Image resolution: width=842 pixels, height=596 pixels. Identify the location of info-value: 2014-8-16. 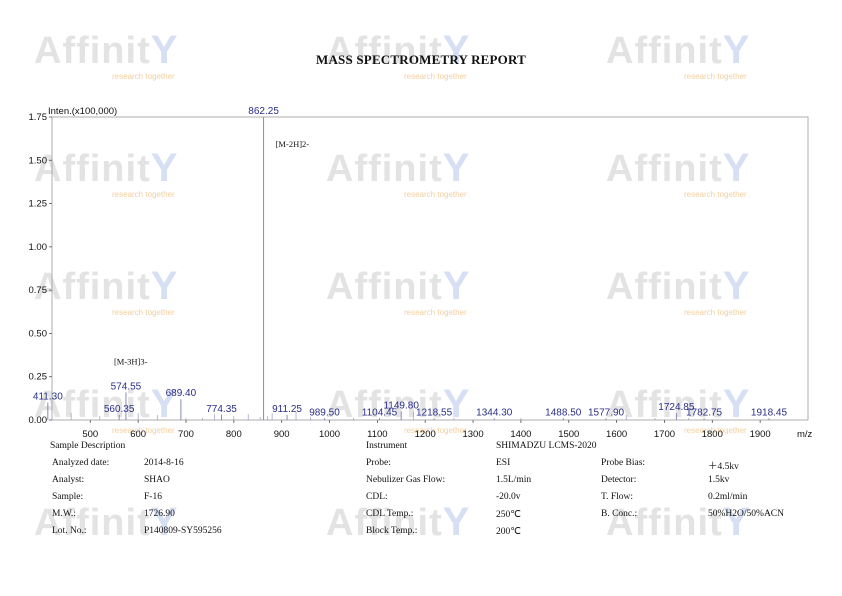
(164, 463).